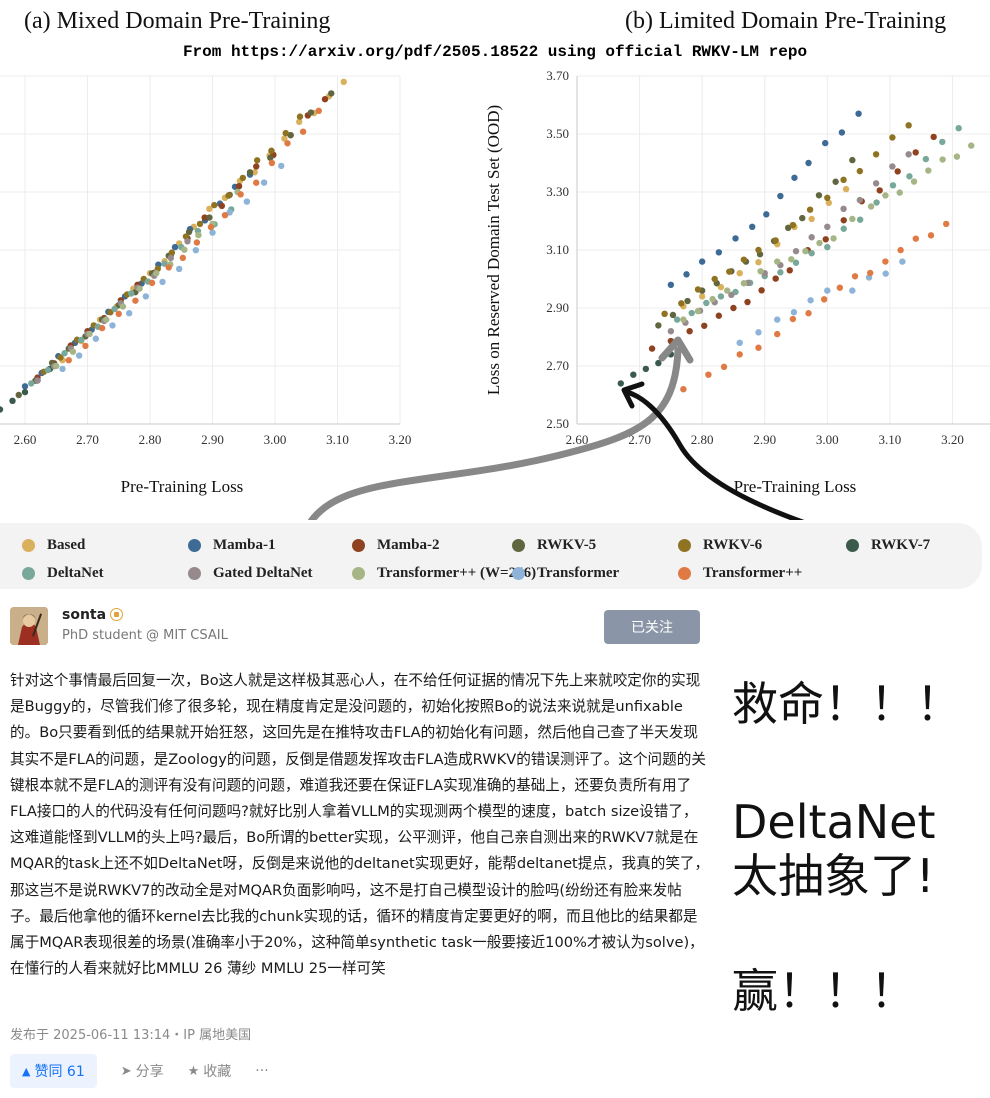  I want to click on avatar, so click(29, 626).